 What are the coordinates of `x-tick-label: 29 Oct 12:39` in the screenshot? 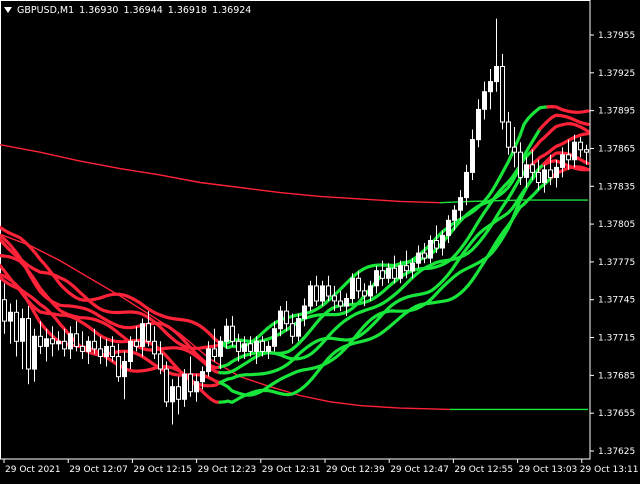 It's located at (355, 470).